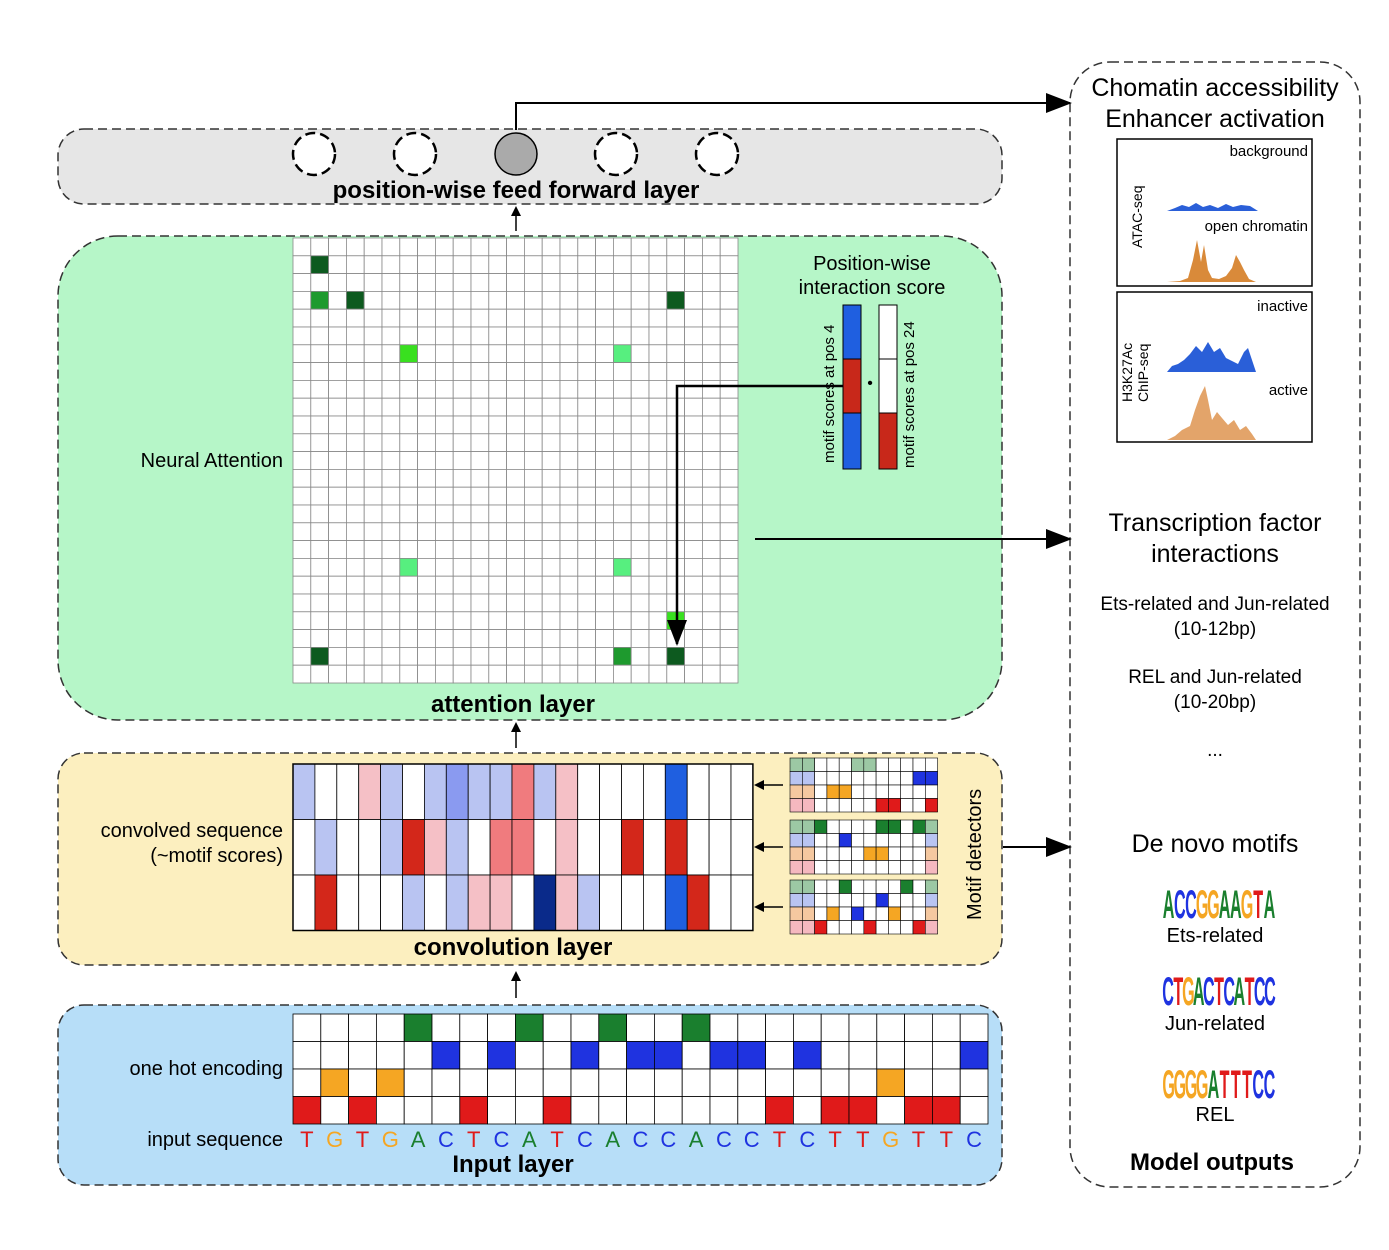 Image resolution: width=1389 pixels, height=1250 pixels. Describe the element at coordinates (852, 387) in the screenshot. I see `pos4-score-bar` at that location.